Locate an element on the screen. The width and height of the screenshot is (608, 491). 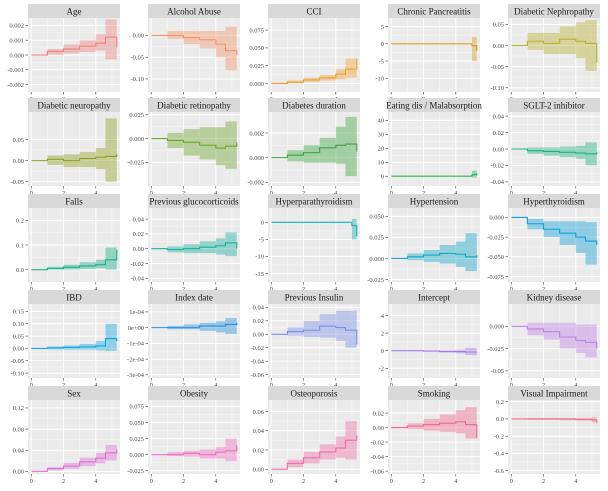
facet-osteoporosis: Osteoporosis 0.00 0.02 0.04 0.06 0 2 4 is located at coordinates (306, 435).